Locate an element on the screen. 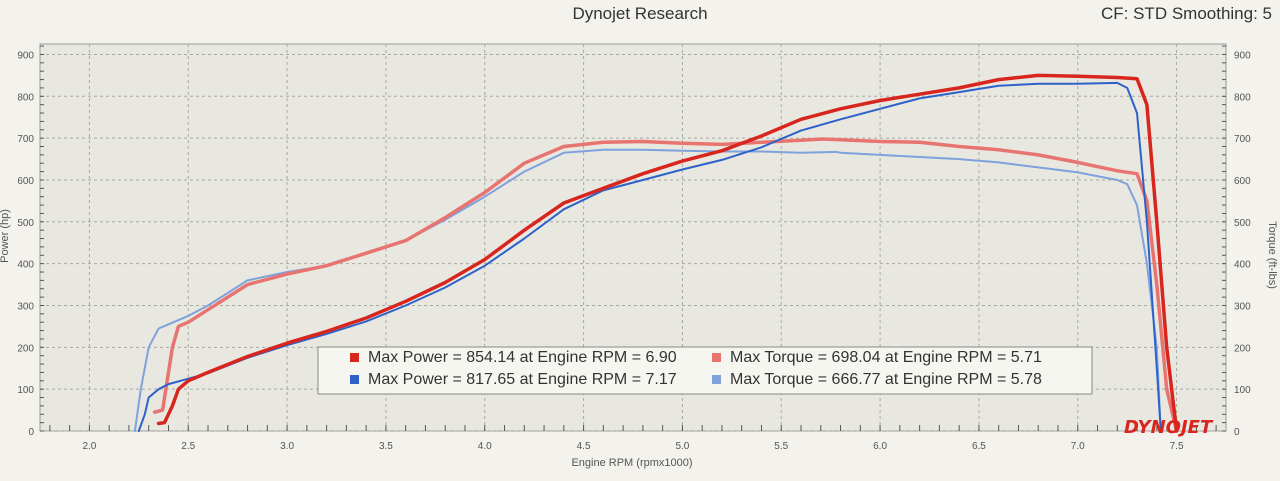  x-tick-label: 5.0 is located at coordinates (682, 446).